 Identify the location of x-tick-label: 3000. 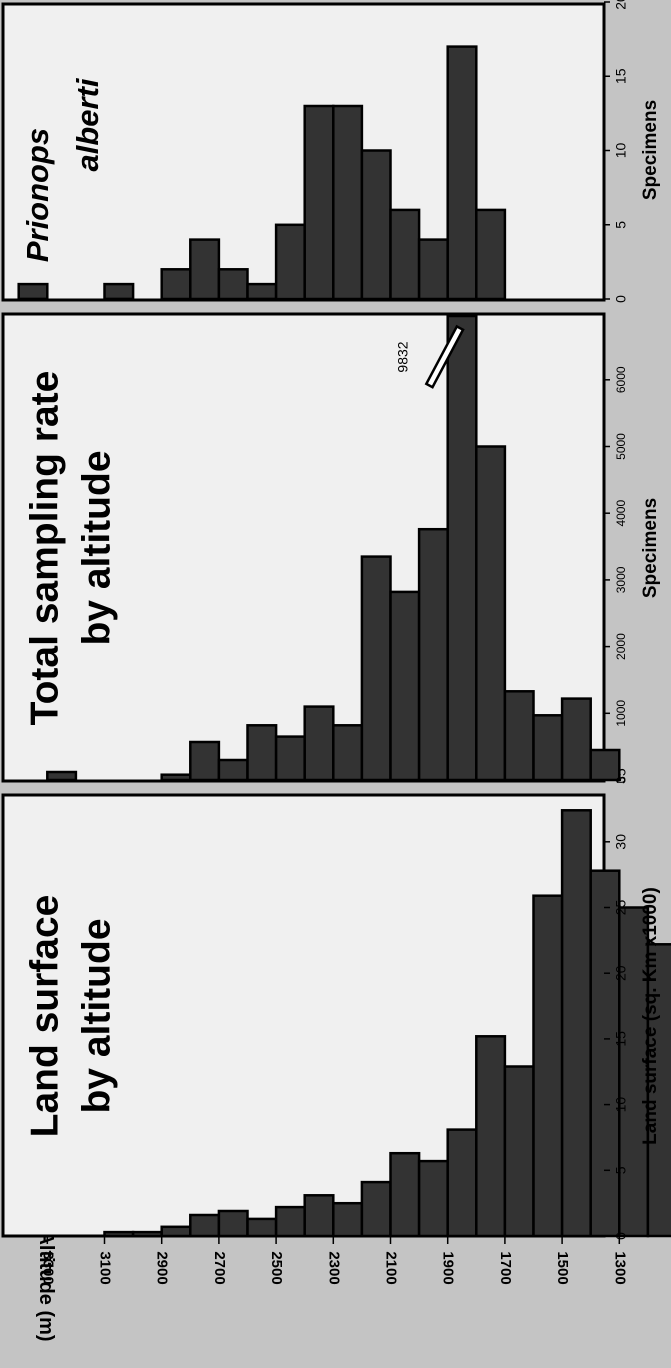
(621, 579).